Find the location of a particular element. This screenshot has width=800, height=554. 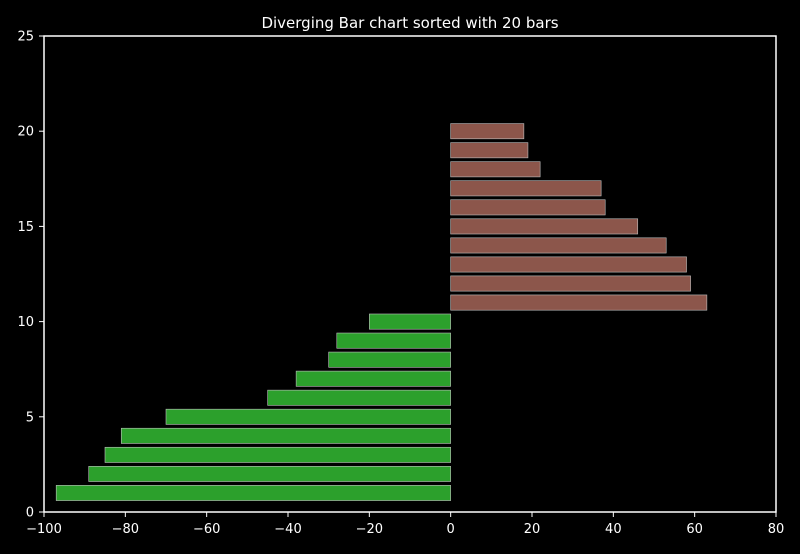

y-tick-label: 20 is located at coordinates (25, 132).